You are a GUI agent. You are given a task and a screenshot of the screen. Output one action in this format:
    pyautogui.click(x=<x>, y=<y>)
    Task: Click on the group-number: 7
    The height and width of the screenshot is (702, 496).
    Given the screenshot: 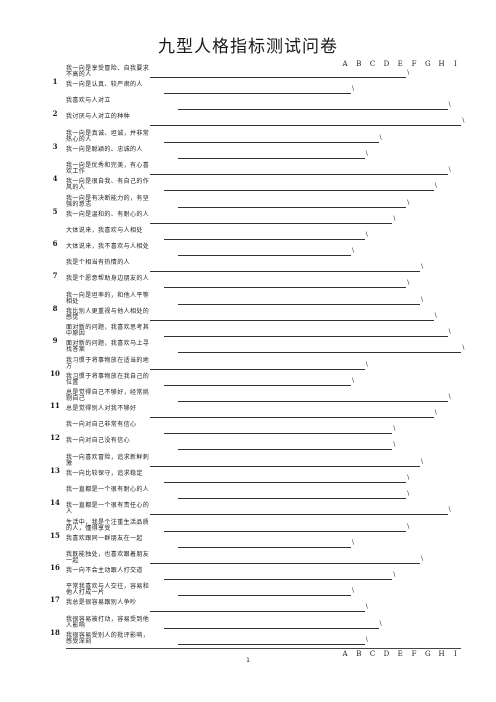 What is the action you would take?
    pyautogui.click(x=55, y=276)
    